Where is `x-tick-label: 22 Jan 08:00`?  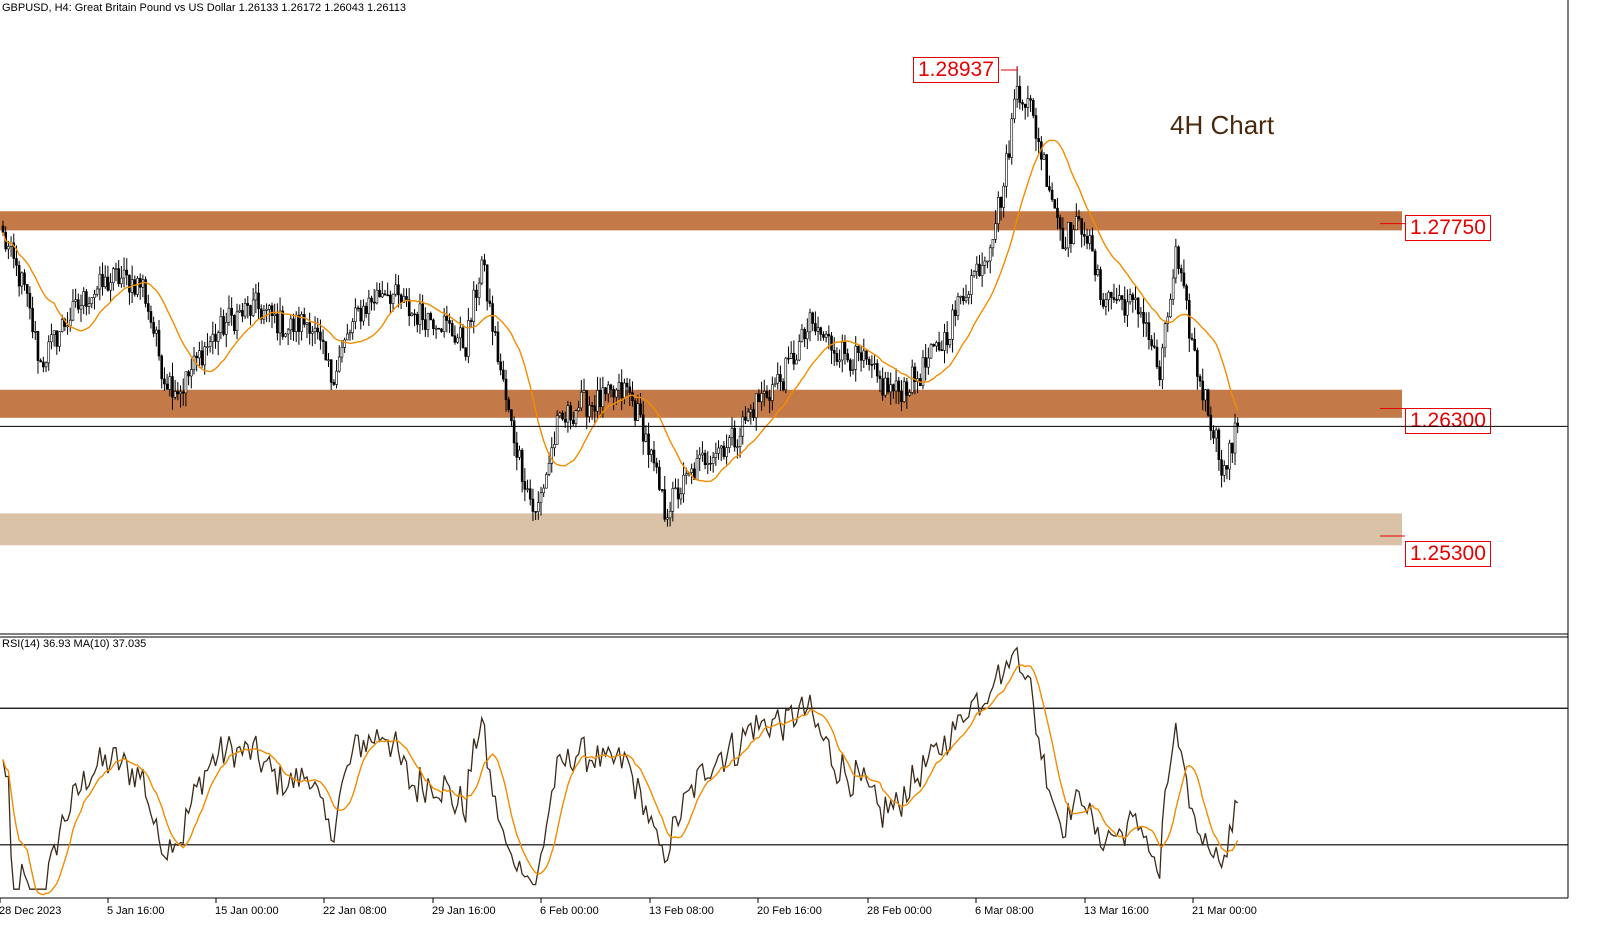
x-tick-label: 22 Jan 08:00 is located at coordinates (355, 911).